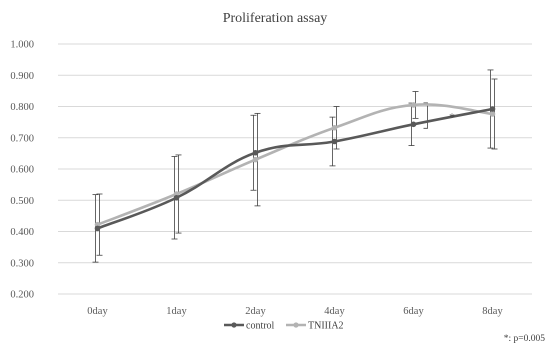 The height and width of the screenshot is (346, 550). What do you see at coordinates (284, 326) in the screenshot?
I see `legend: control TNIIIA2` at bounding box center [284, 326].